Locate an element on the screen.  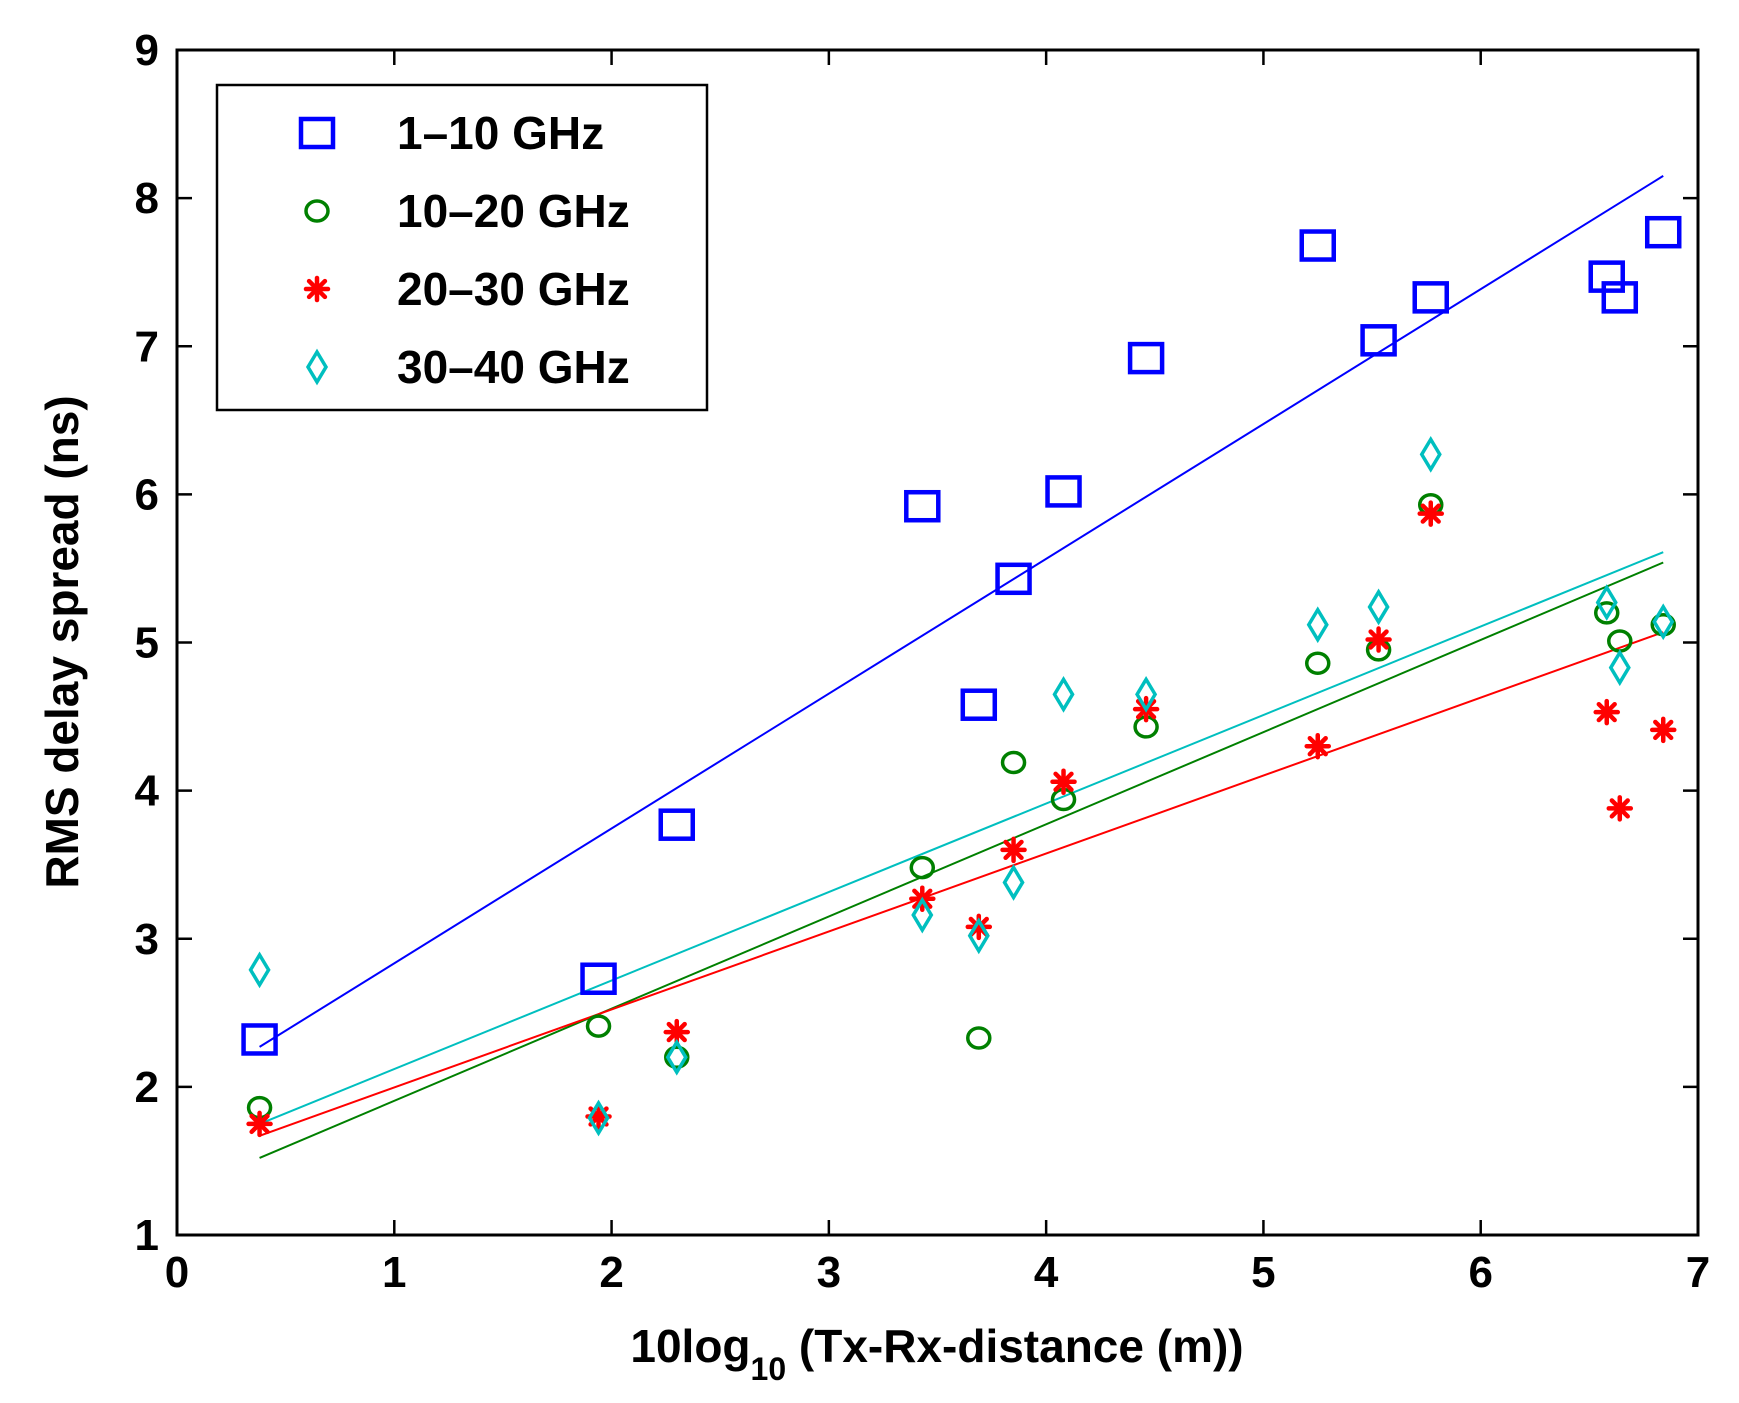
legend-box is located at coordinates (462, 247).